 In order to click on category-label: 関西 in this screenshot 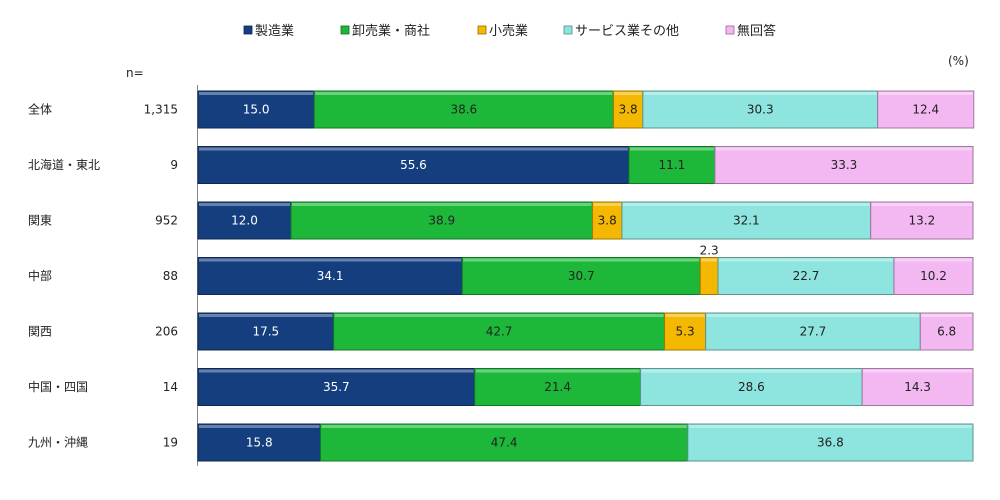, I will do `click(40, 332)`.